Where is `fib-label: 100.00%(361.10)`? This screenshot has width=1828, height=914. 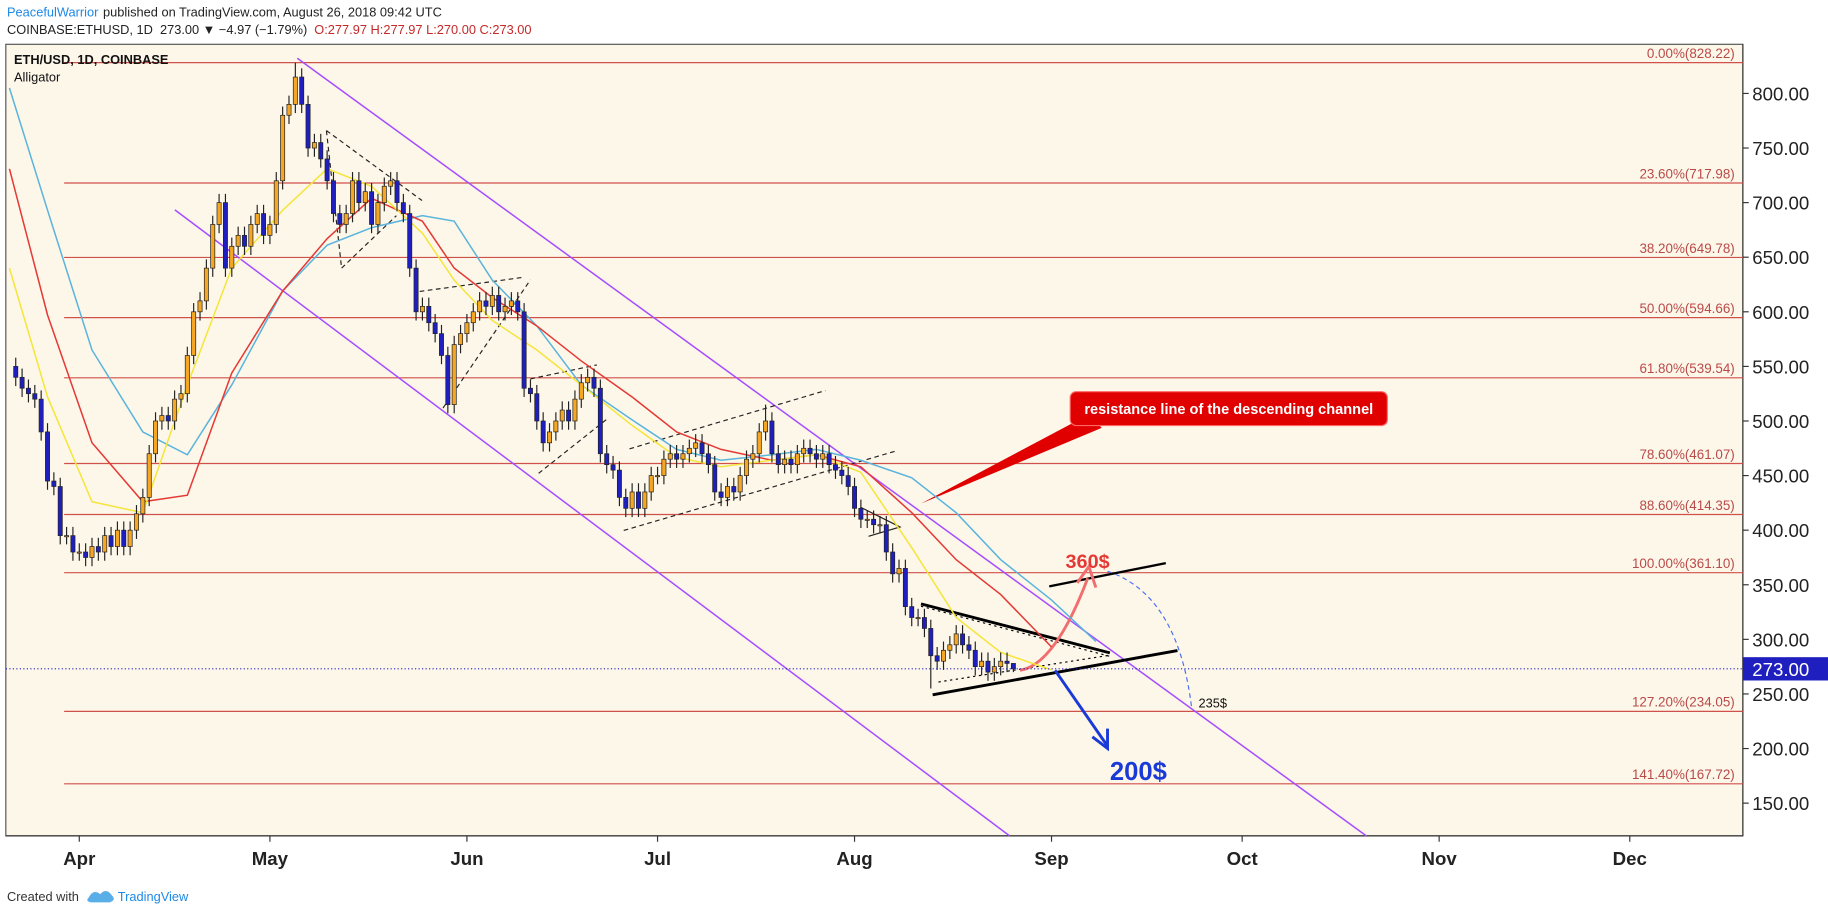 fib-label: 100.00%(361.10) is located at coordinates (1683, 563).